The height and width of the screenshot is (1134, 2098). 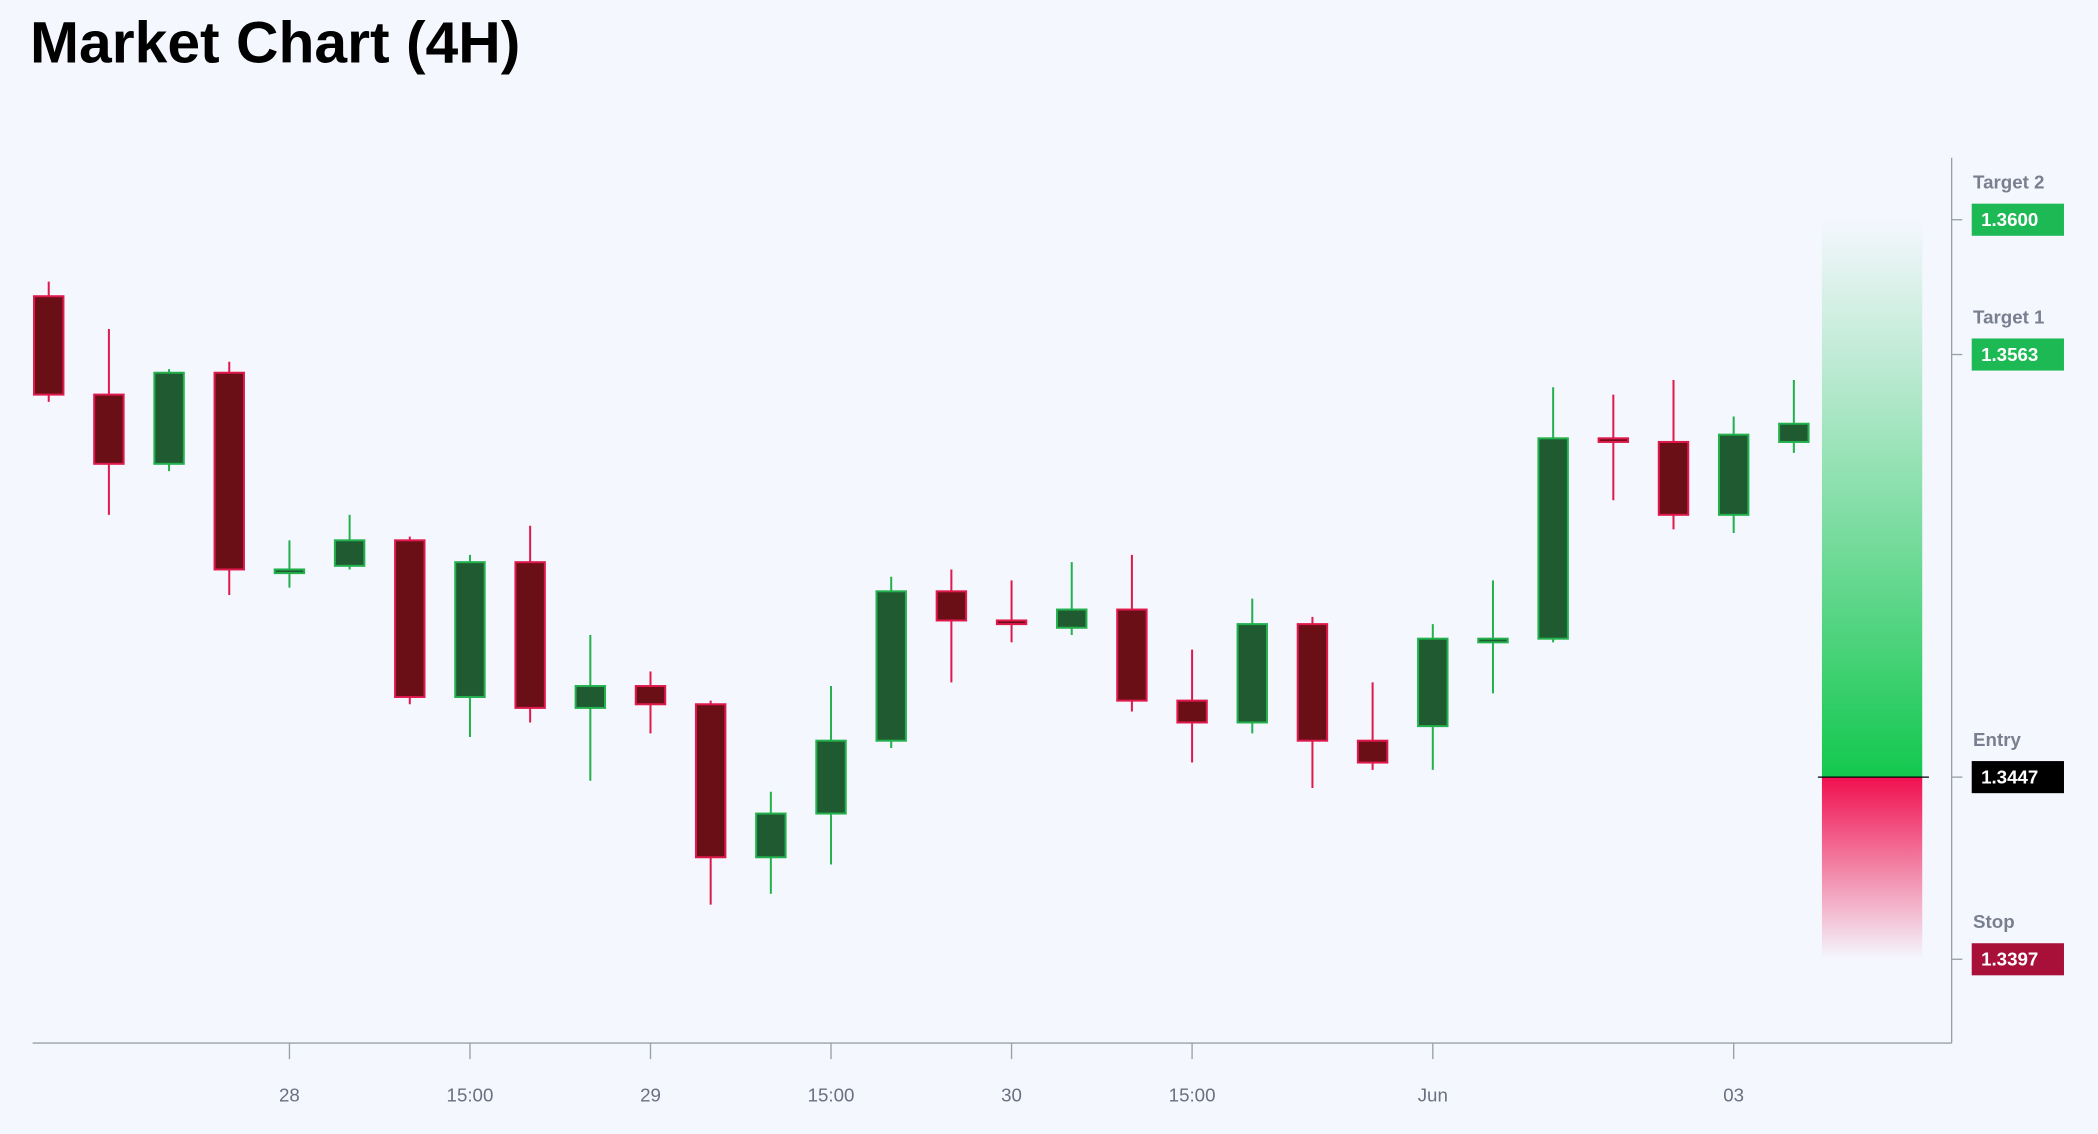 I want to click on level-label: 1.3600, so click(x=2009, y=219).